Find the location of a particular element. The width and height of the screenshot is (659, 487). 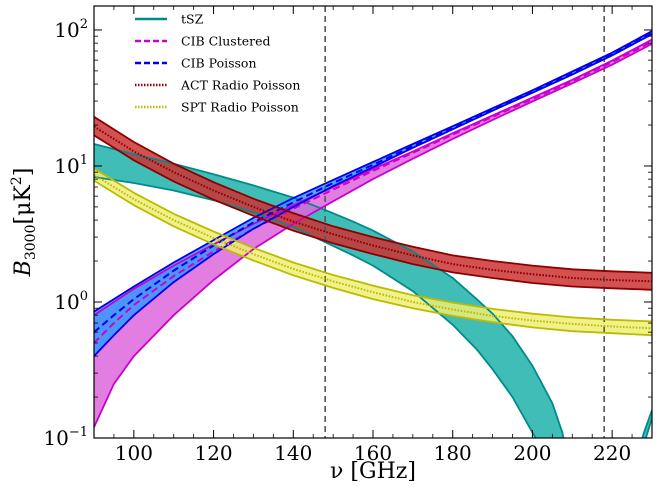

x-tick-label: 180 is located at coordinates (453, 453).